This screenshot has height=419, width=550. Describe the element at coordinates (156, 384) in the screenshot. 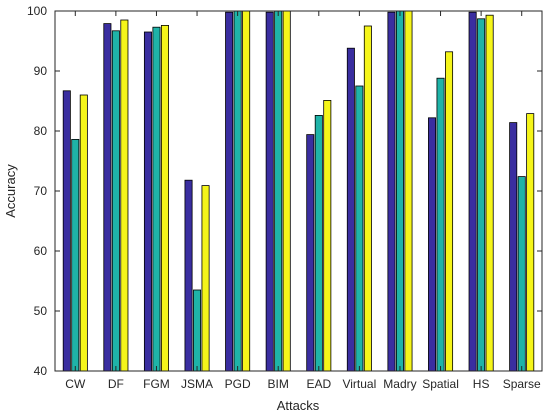

I see `x-tick-label: FGM` at that location.